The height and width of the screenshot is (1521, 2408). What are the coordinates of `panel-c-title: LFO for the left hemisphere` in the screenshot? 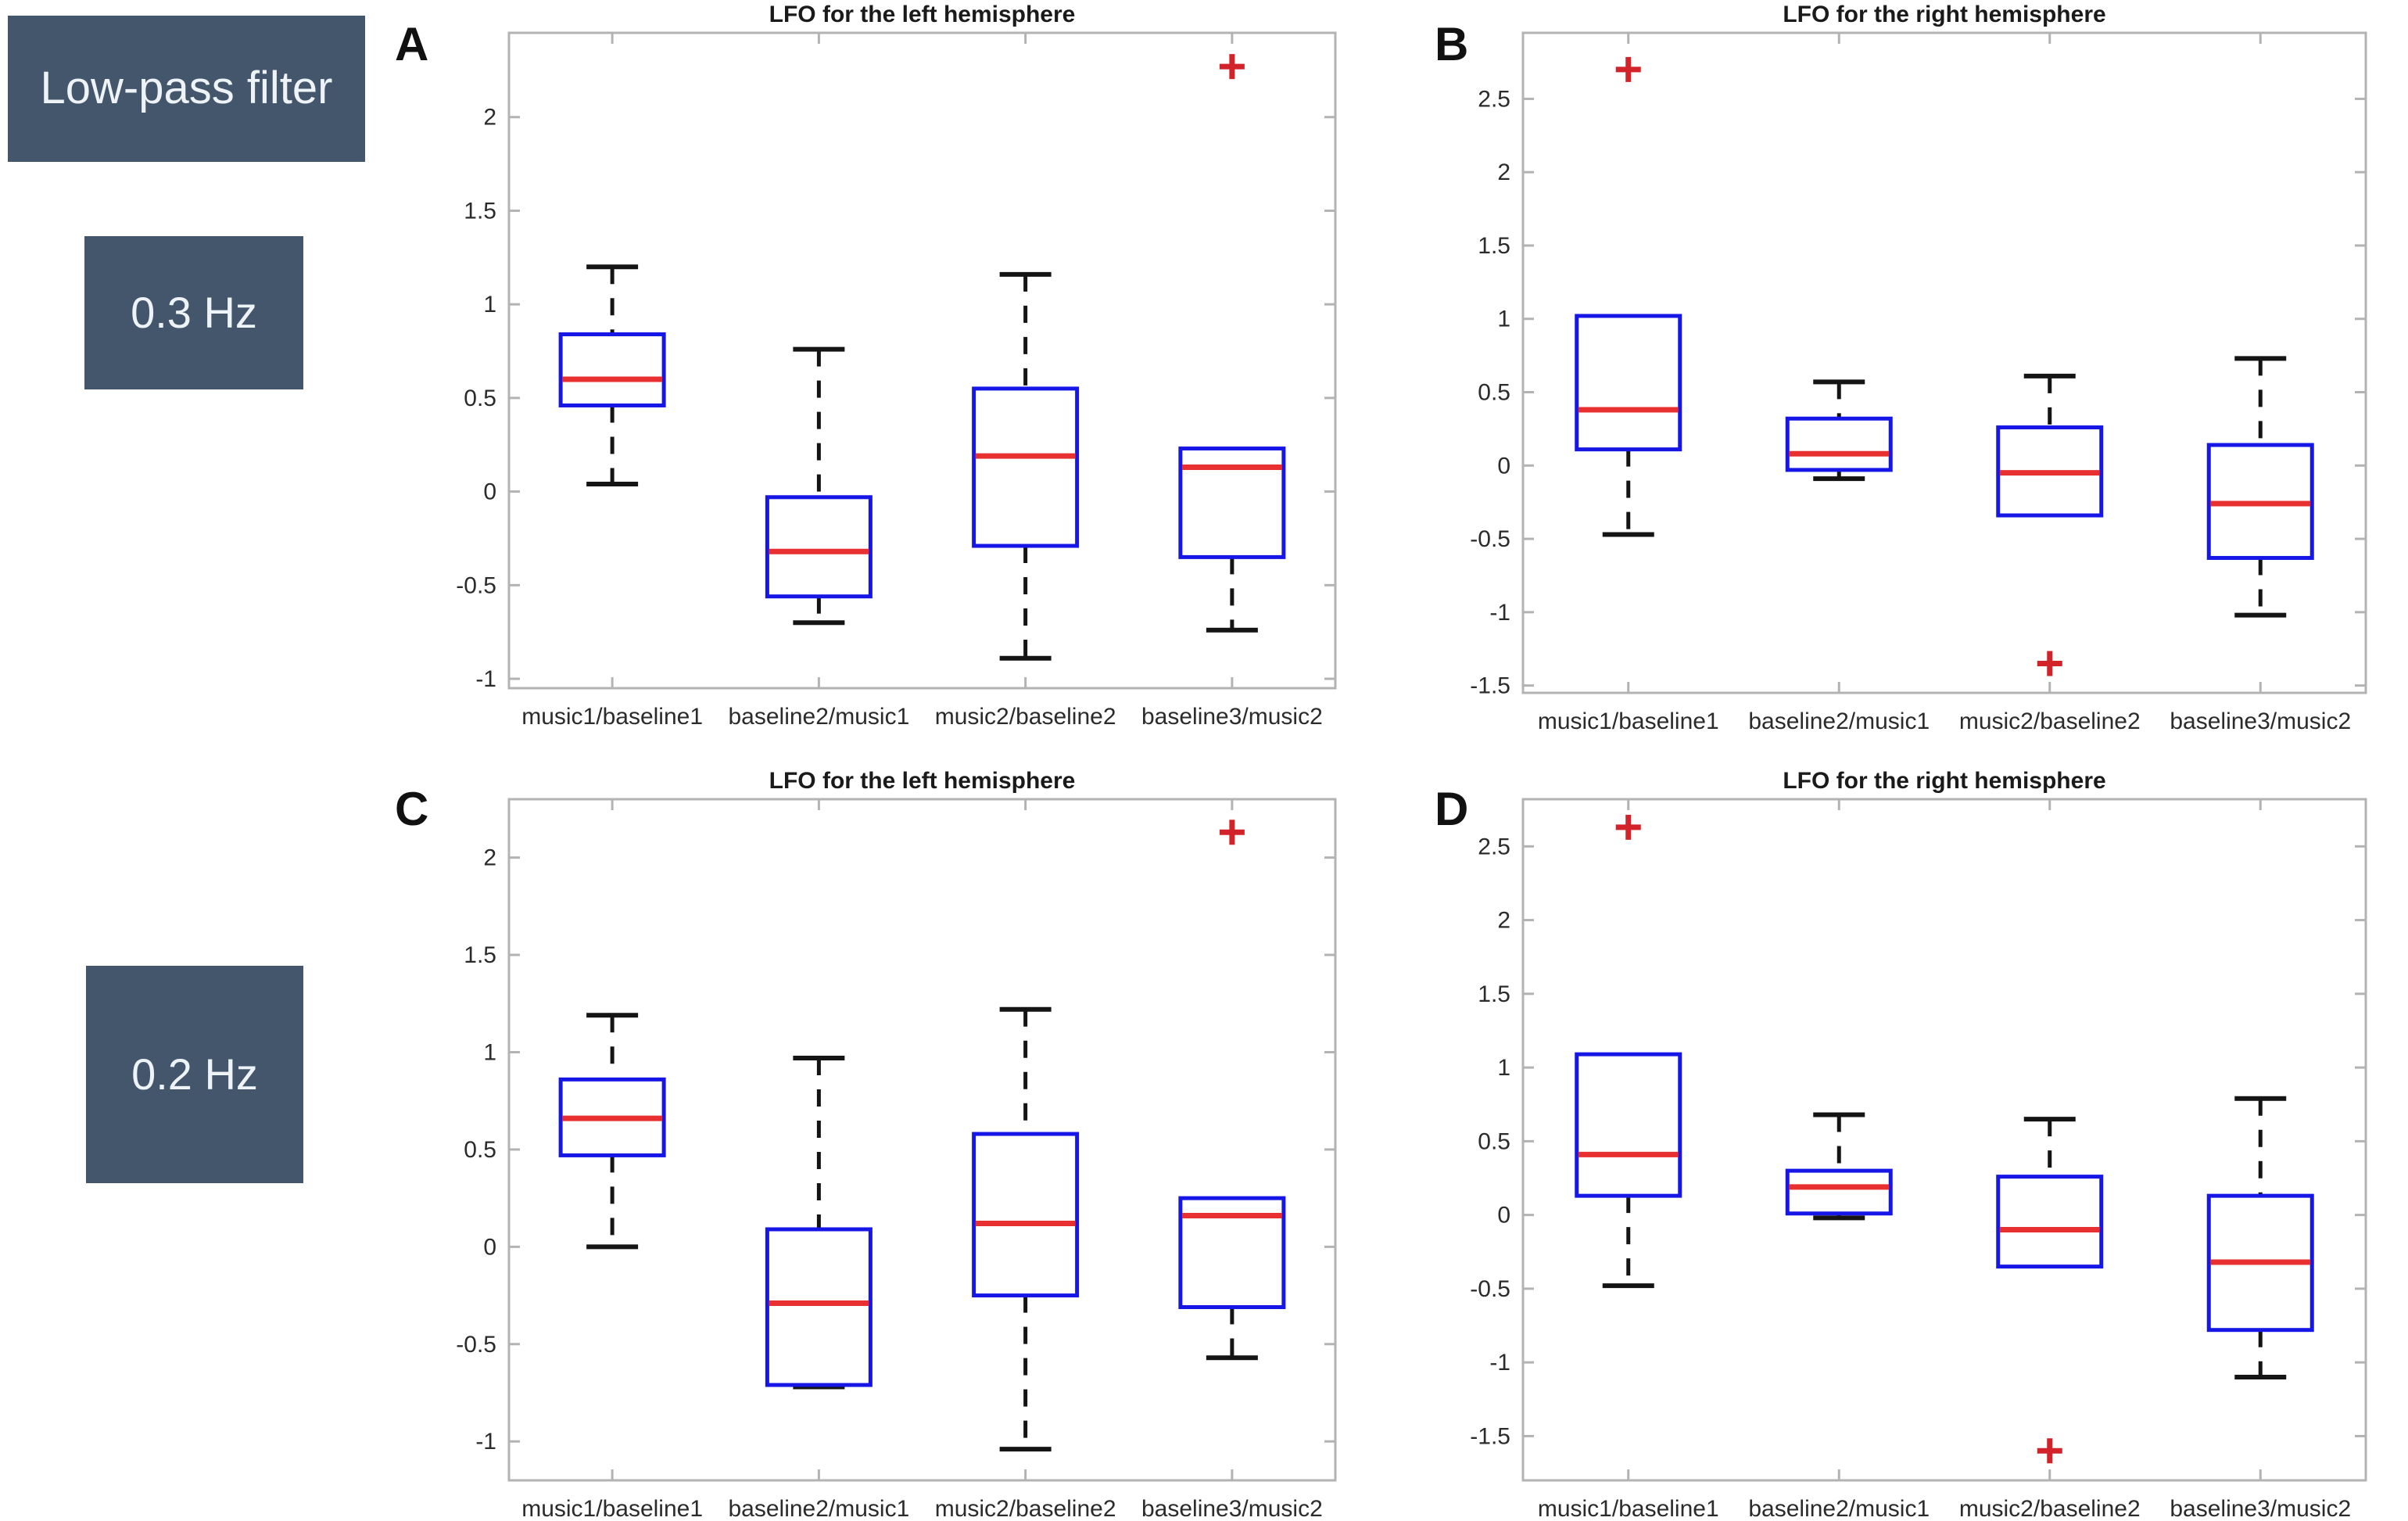 It's located at (923, 781).